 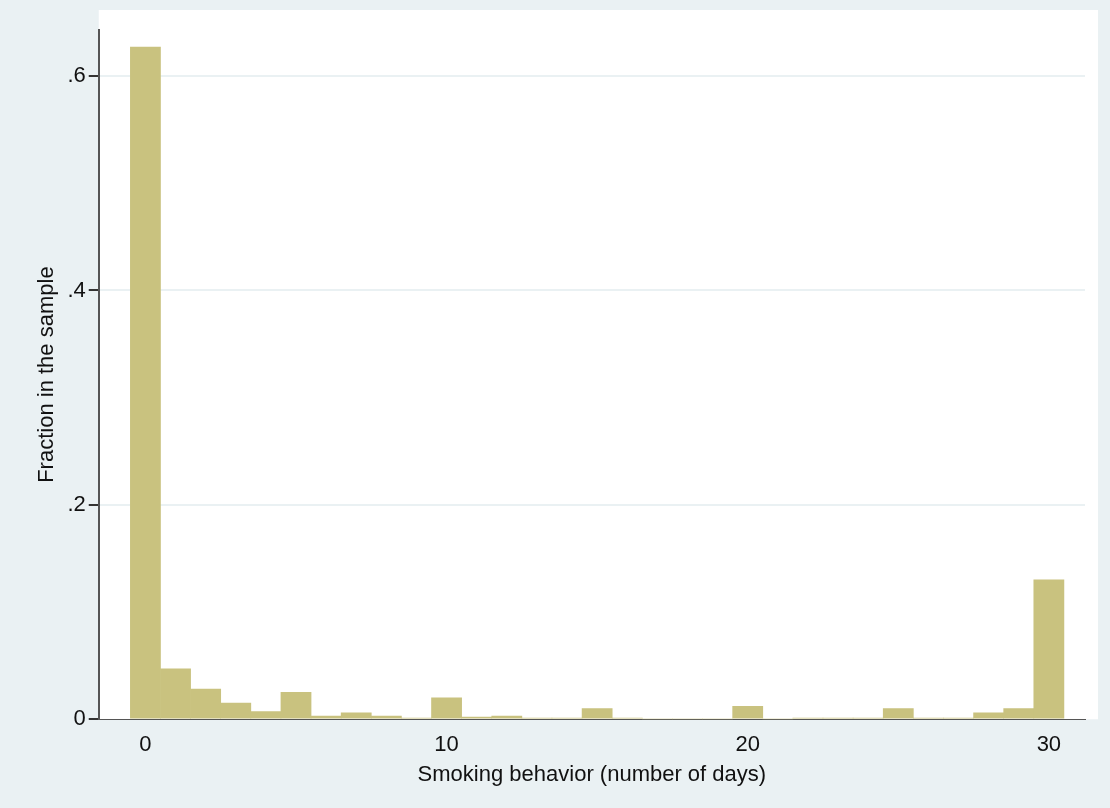 I want to click on x-tick-label: 0, so click(x=145, y=744).